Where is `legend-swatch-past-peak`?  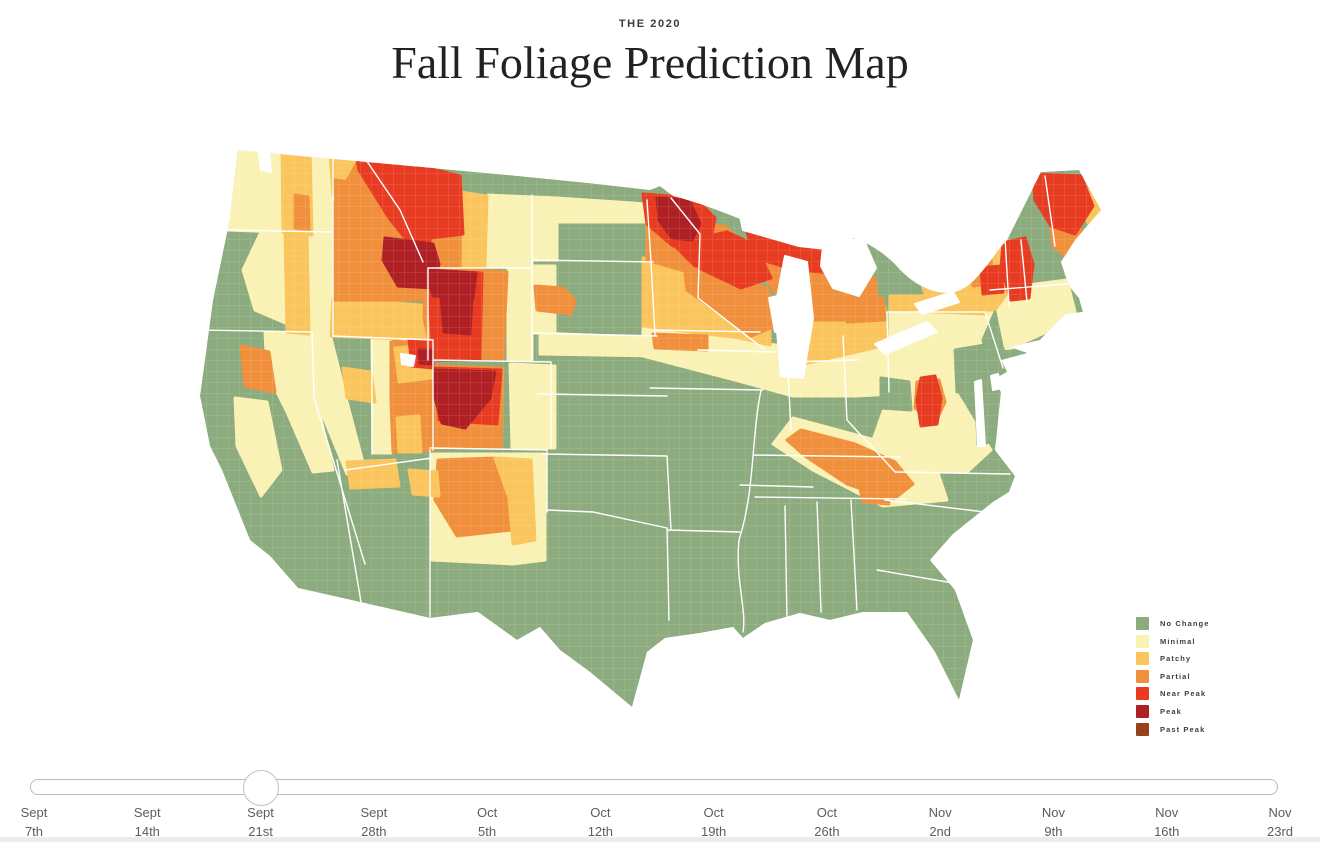
legend-swatch-past-peak is located at coordinates (1142, 729).